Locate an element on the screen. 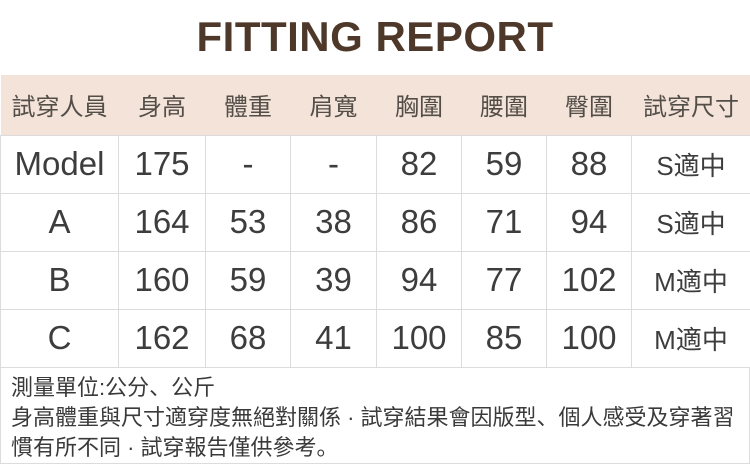  column-header-fit-size: 試穿尺寸 is located at coordinates (690, 105).